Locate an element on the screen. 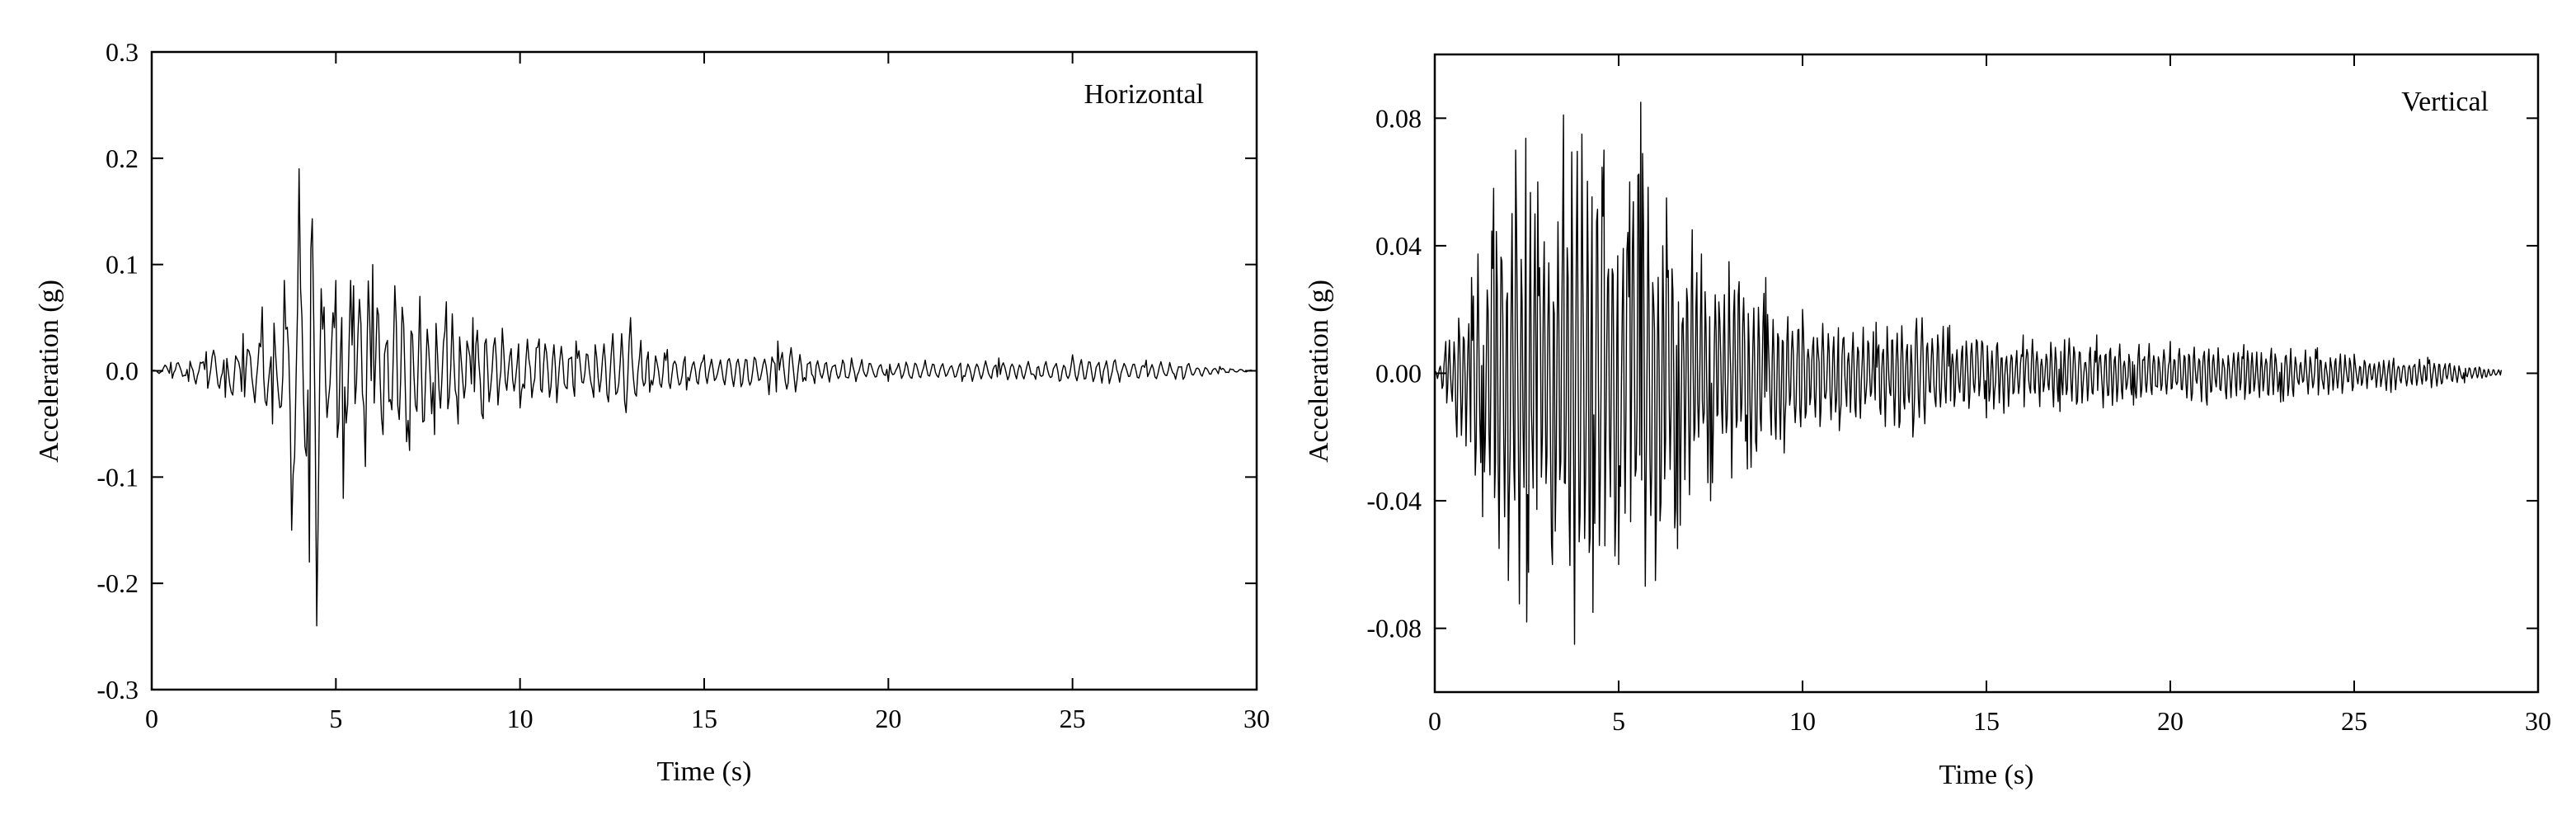 This screenshot has height=815, width=2576. y-tick-label: -0.2 is located at coordinates (117, 583).